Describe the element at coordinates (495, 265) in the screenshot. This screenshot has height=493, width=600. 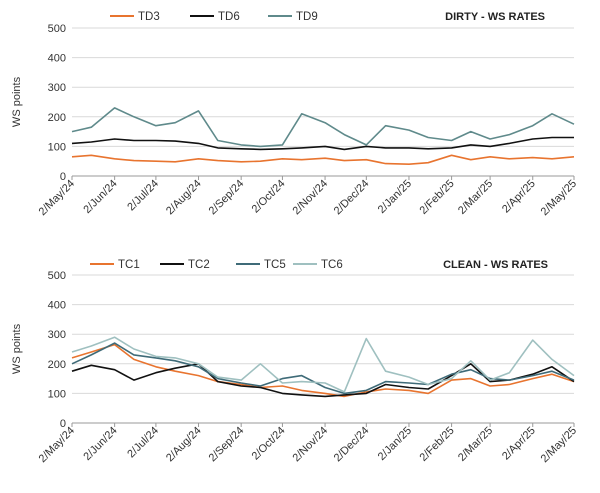
I see `panel-title: CLEAN - WS RATES` at that location.